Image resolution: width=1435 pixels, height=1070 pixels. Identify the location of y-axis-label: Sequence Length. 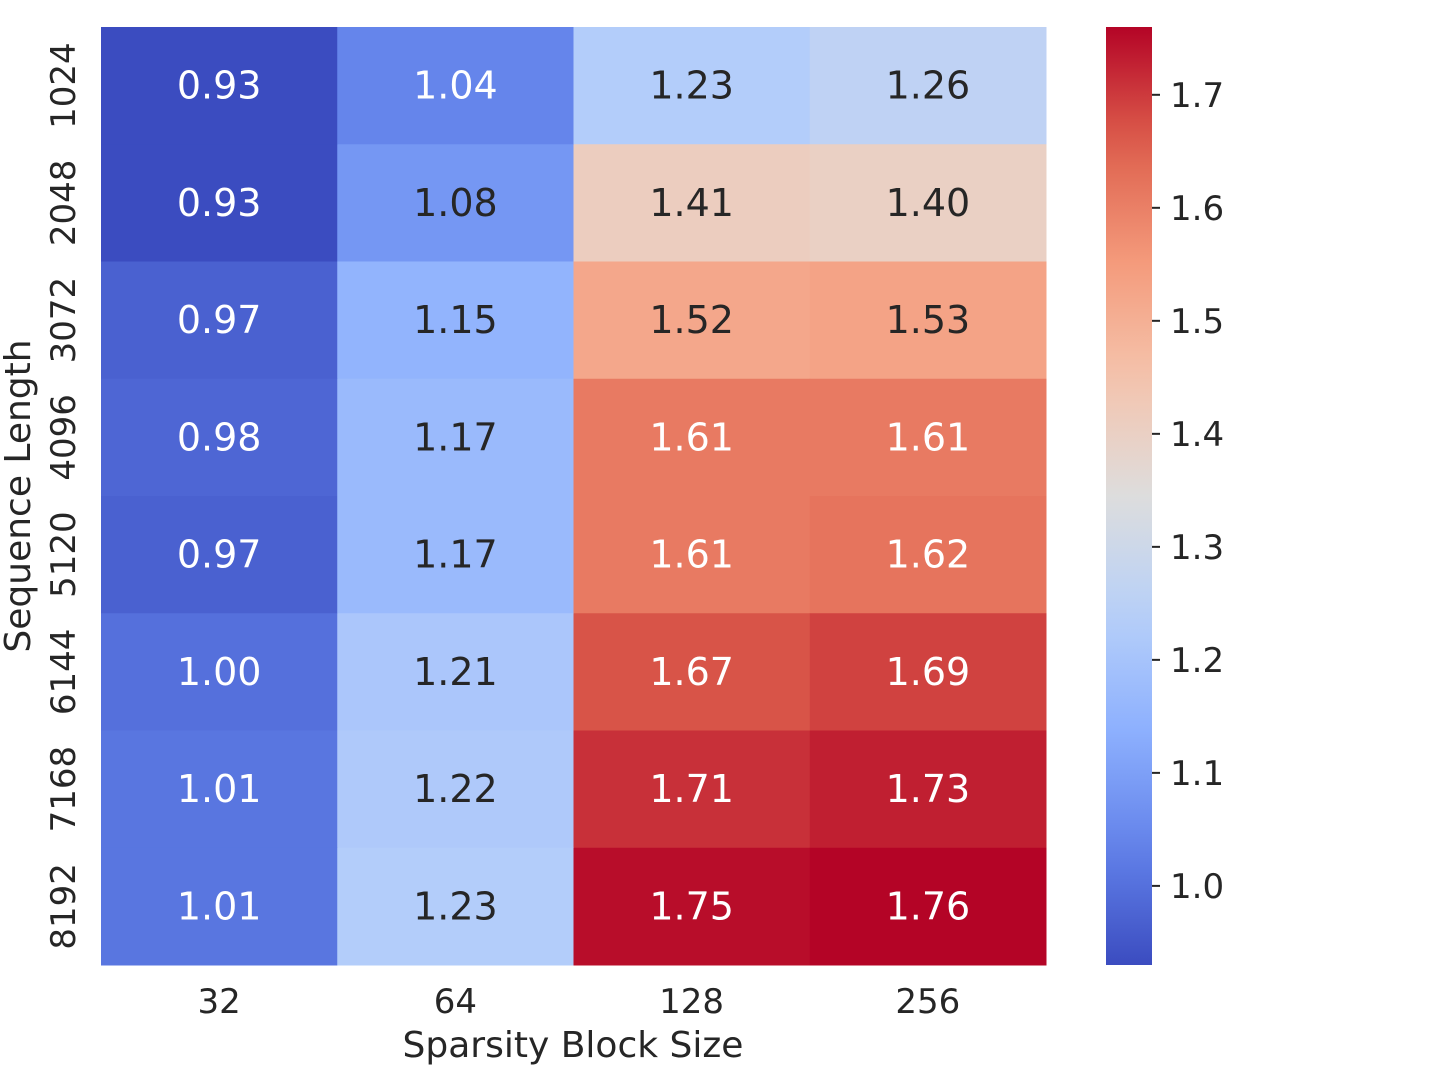
(19, 495).